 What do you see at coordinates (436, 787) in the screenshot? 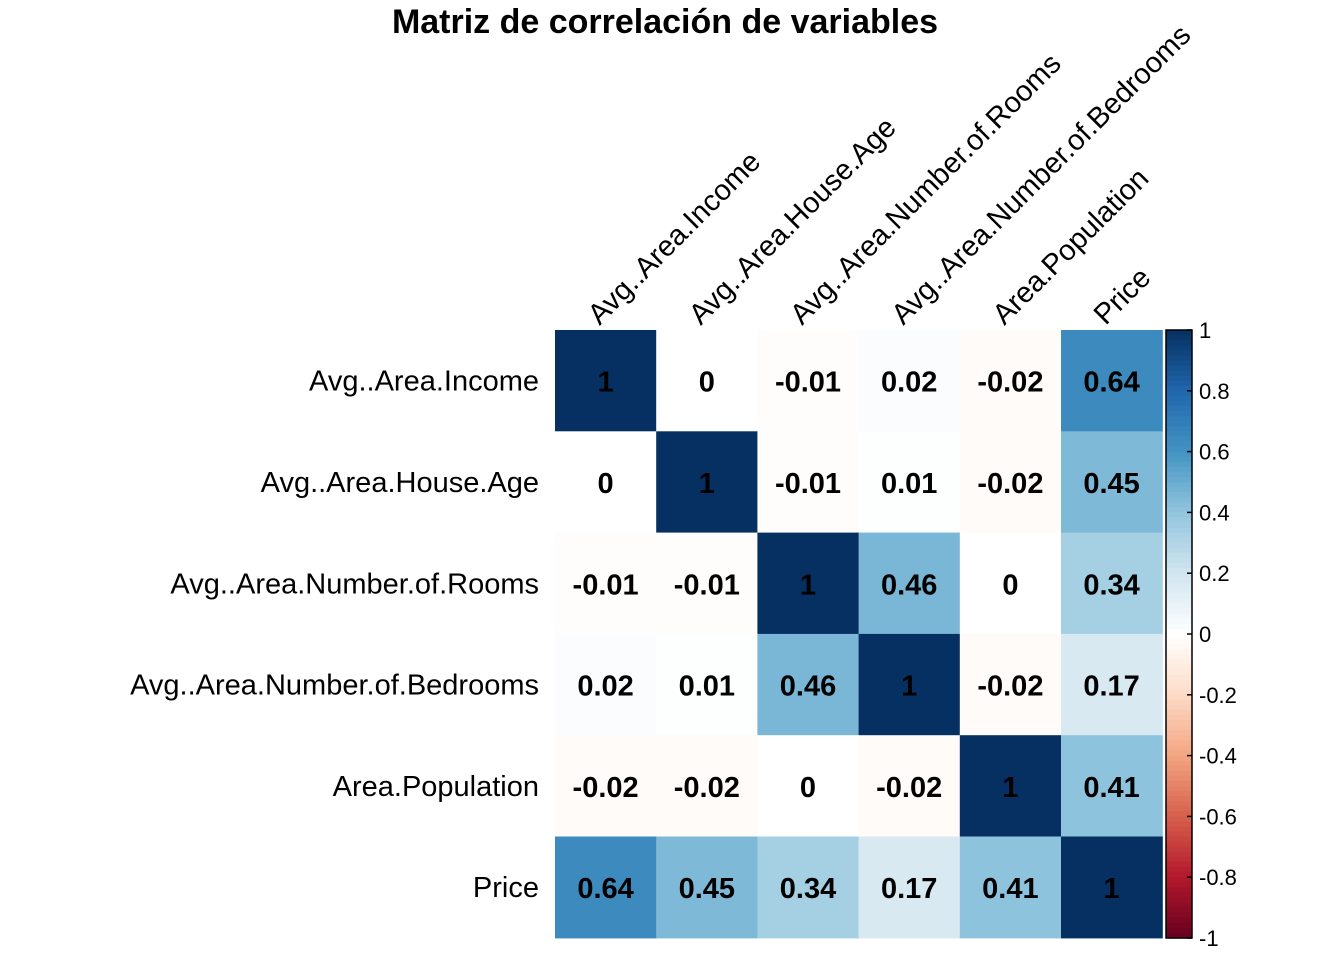
I see `row-label: Area.Population` at bounding box center [436, 787].